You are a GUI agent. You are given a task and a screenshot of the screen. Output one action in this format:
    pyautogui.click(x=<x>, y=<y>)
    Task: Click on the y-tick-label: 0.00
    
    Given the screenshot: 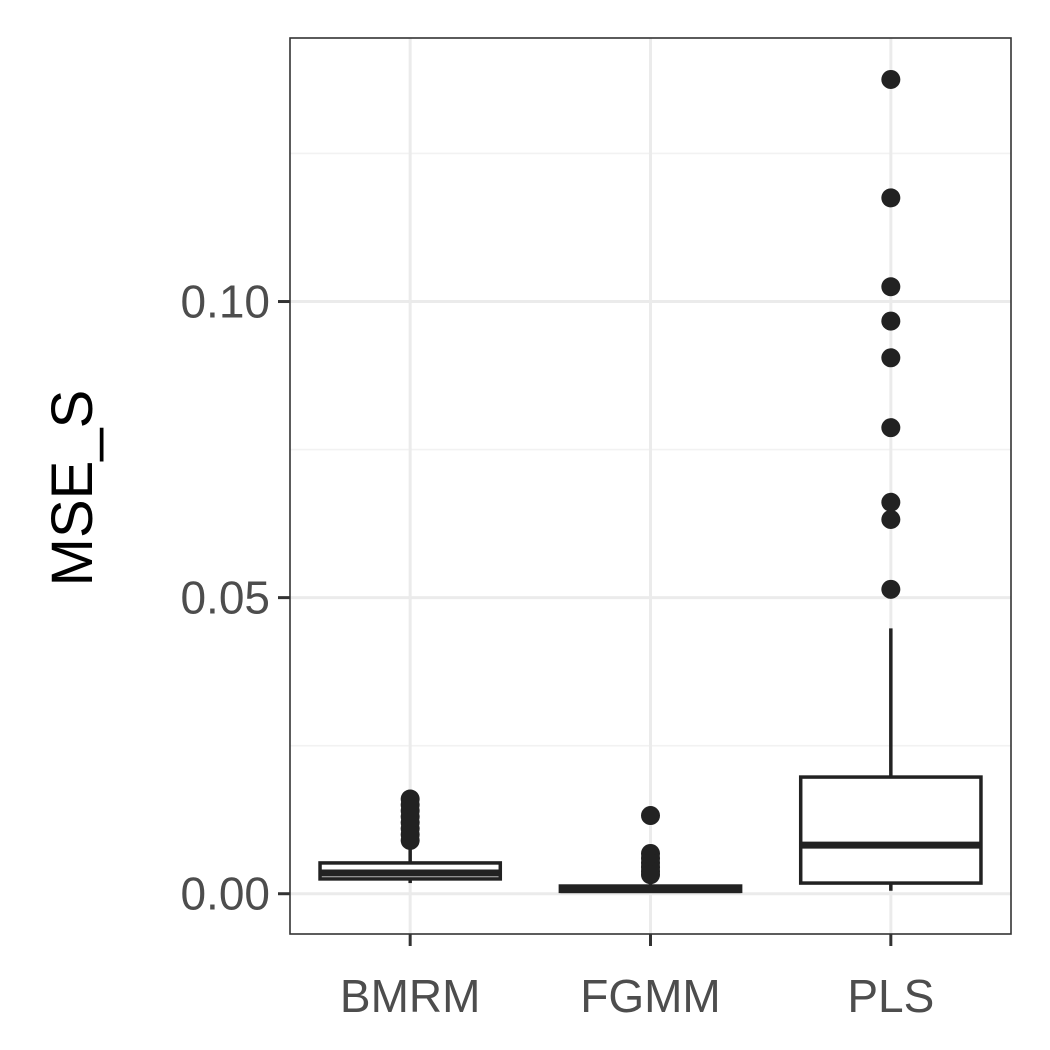 What is the action you would take?
    pyautogui.click(x=225, y=894)
    